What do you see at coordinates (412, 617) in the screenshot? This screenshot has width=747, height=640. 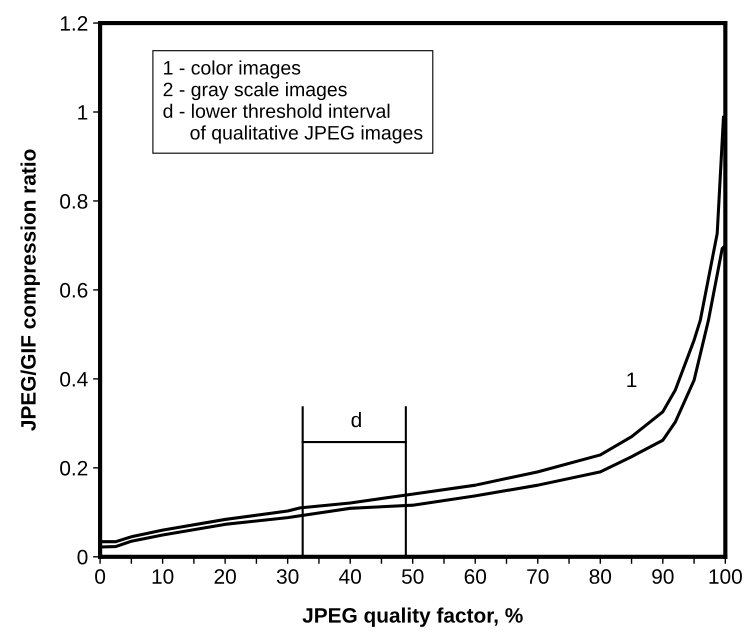 I see `x-axis-title: JPEG quality factor, %` at bounding box center [412, 617].